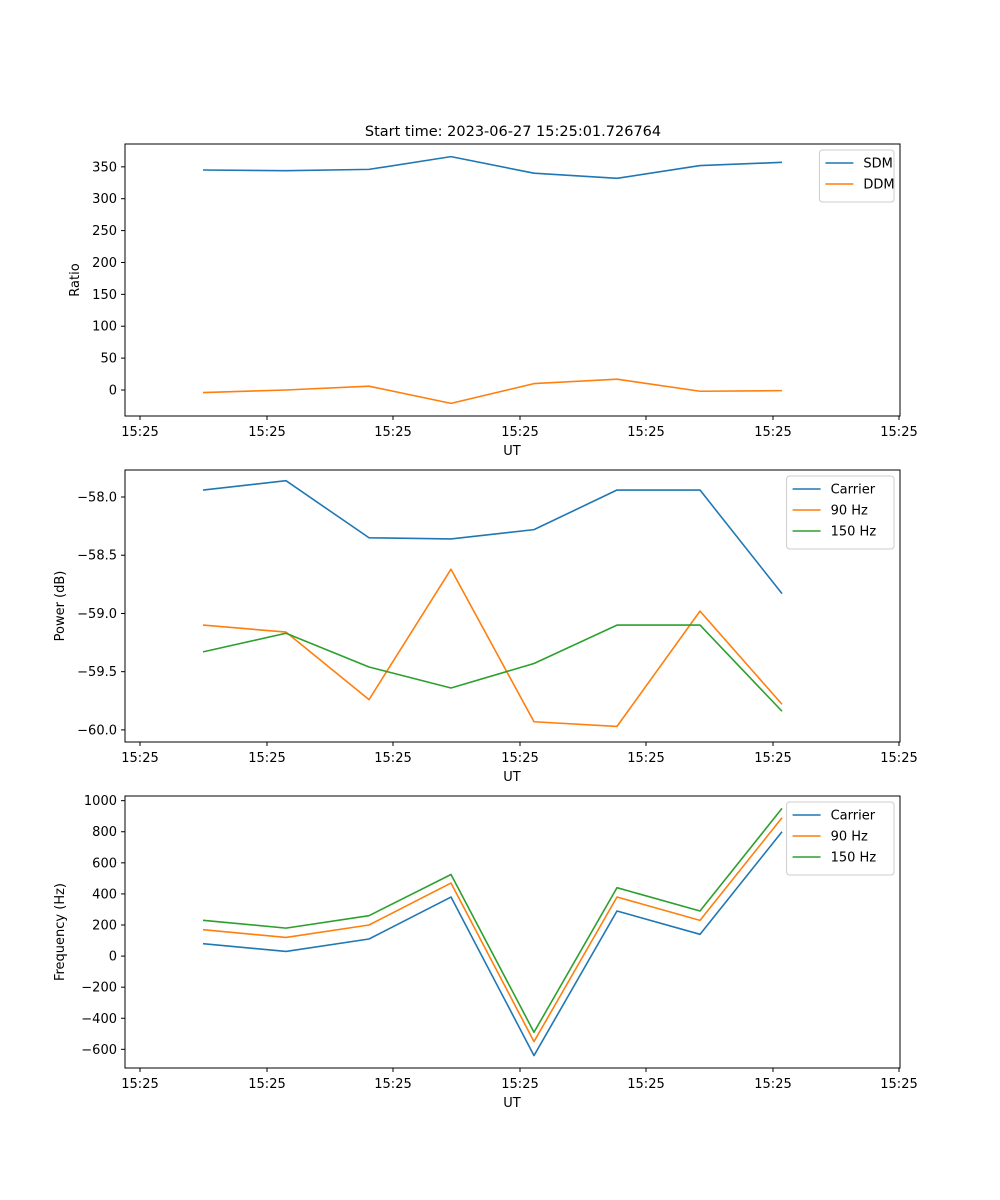 This screenshot has width=1000, height=1200. I want to click on series-line-sdm, so click(492, 167).